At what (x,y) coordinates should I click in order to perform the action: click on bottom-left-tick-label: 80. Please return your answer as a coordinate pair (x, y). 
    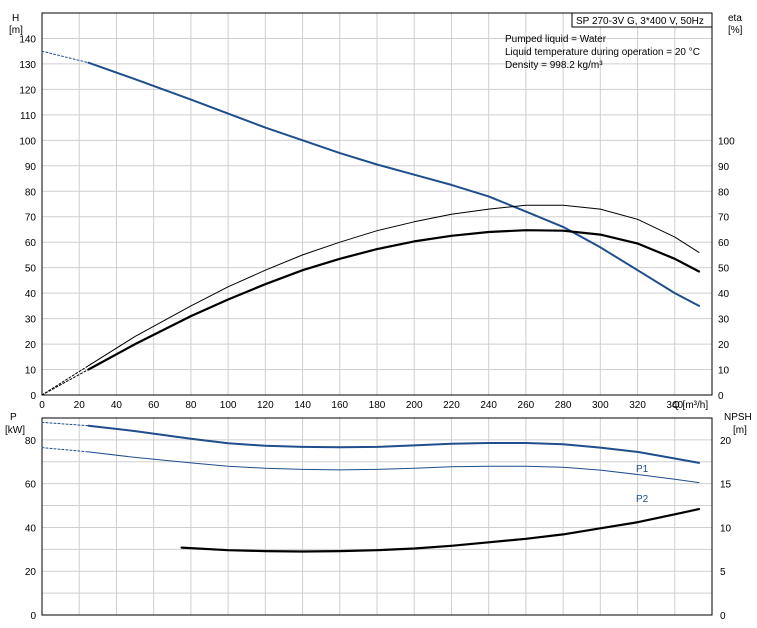
    Looking at the image, I should click on (31, 441).